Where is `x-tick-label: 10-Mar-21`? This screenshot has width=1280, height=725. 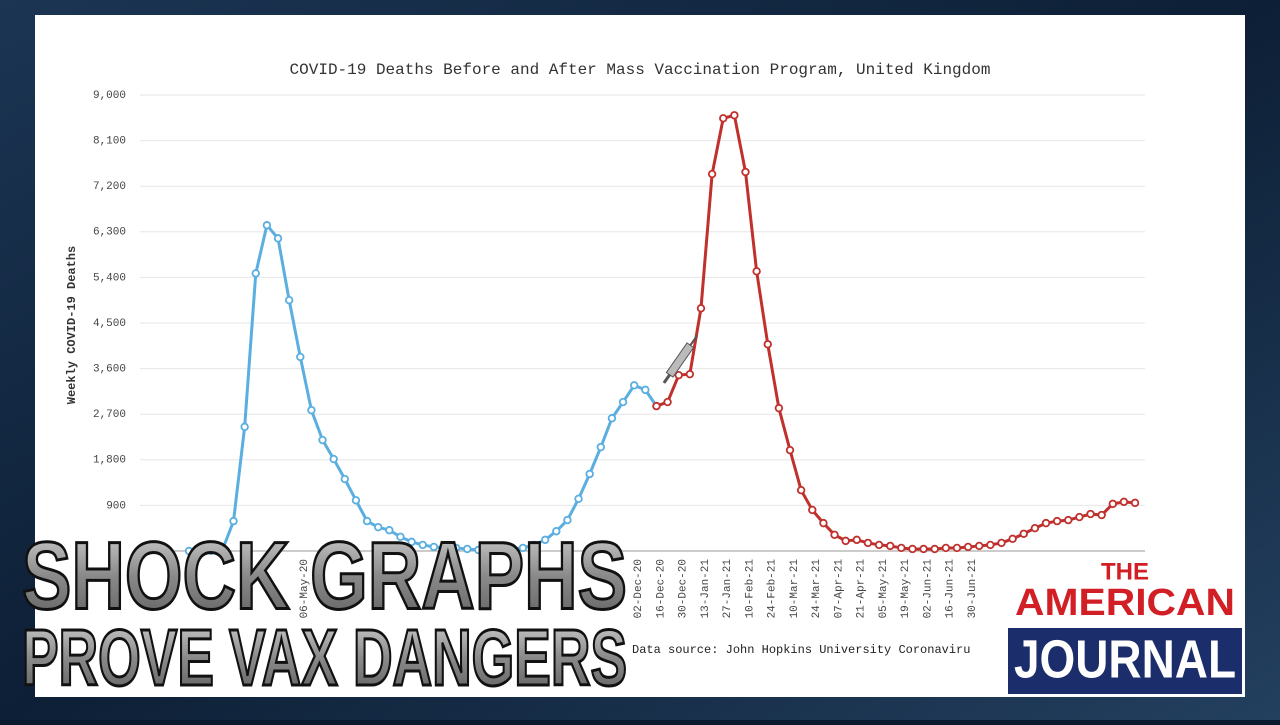
x-tick-label: 10-Mar-21 is located at coordinates (795, 589).